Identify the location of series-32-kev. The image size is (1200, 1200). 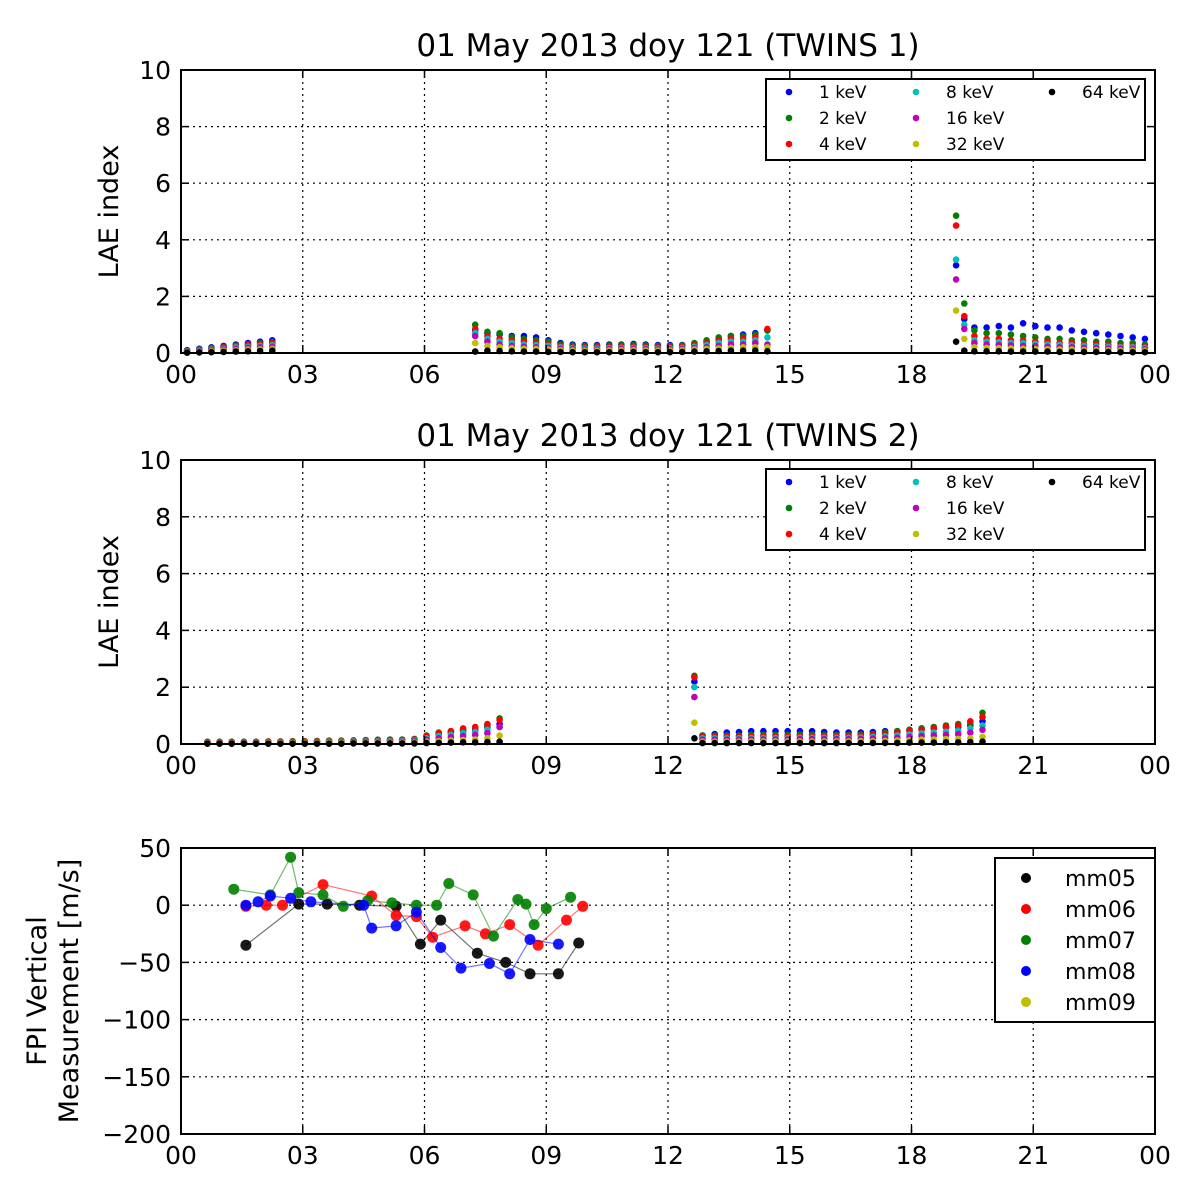
(595, 733).